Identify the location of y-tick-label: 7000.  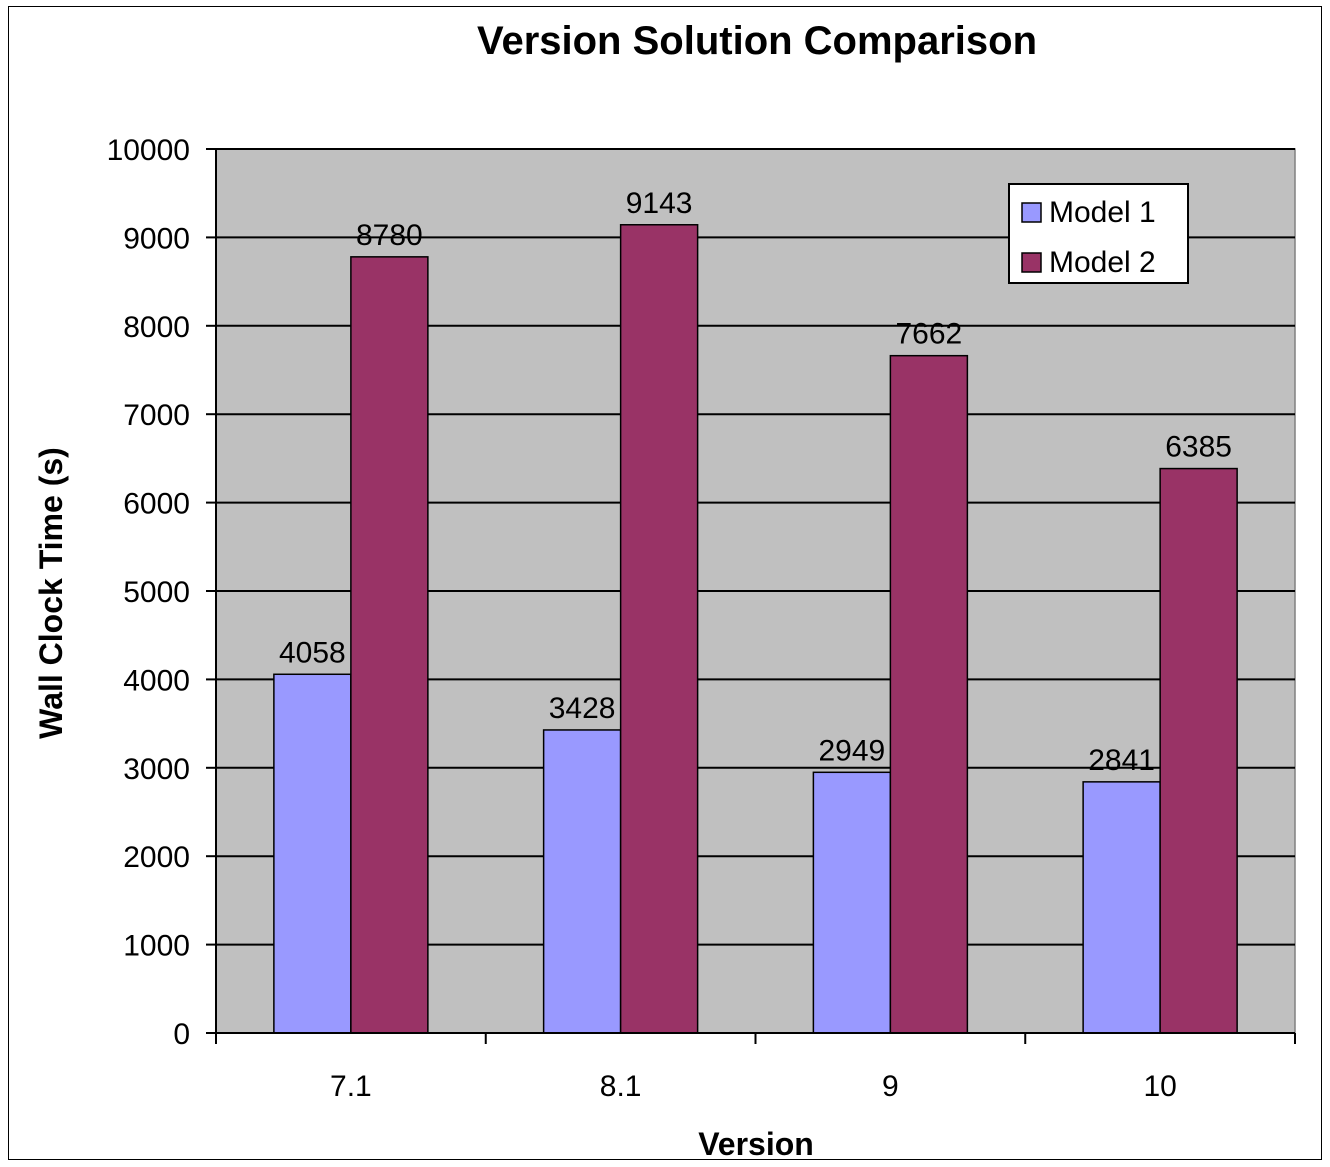
(156, 415).